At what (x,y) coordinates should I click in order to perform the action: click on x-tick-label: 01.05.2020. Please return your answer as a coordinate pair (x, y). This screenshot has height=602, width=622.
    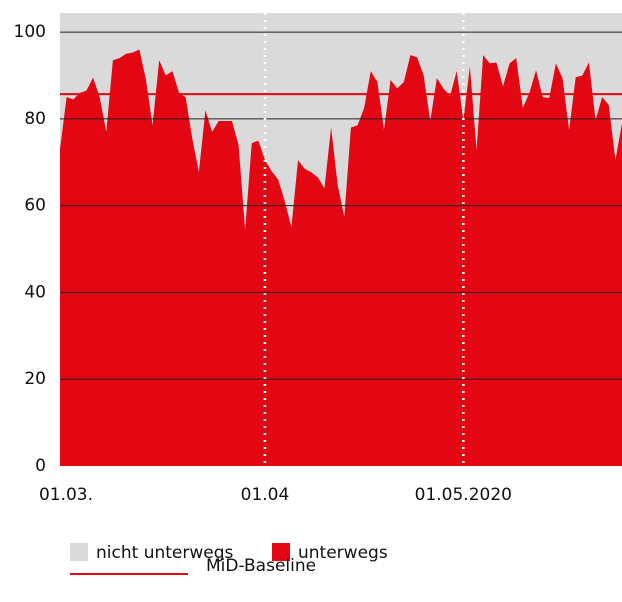
    Looking at the image, I should click on (463, 495).